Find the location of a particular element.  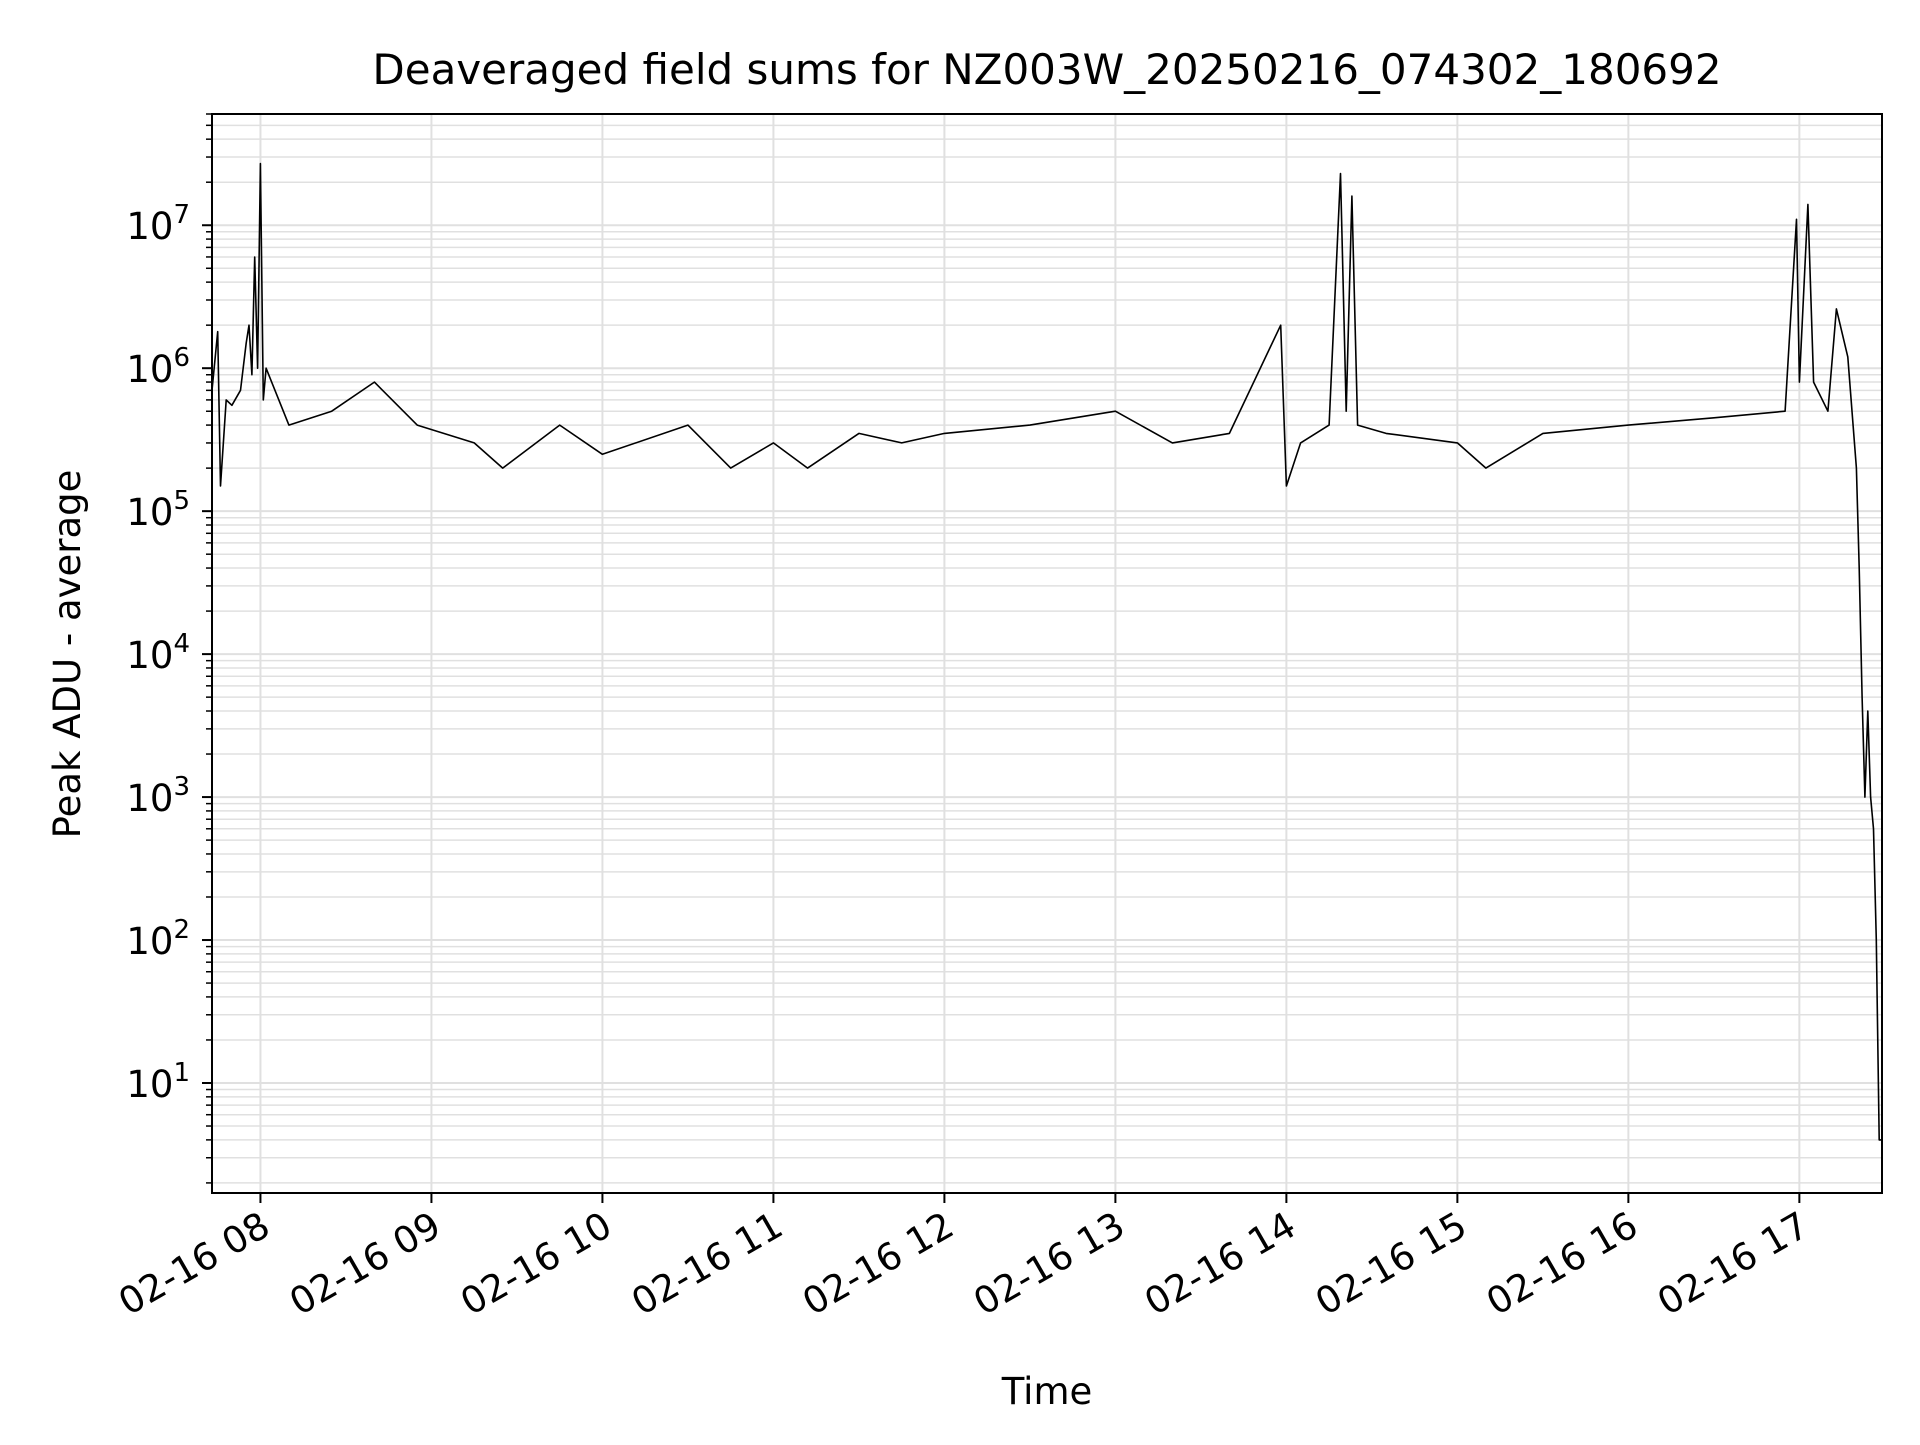

y-tick-label: 101 is located at coordinates (158, 1082).